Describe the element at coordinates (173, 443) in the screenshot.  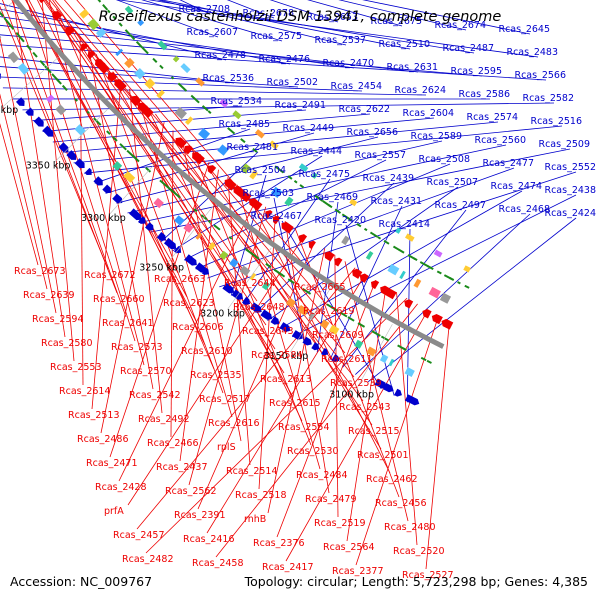
I see `reverse-gene-label: Rcas_2466` at that location.